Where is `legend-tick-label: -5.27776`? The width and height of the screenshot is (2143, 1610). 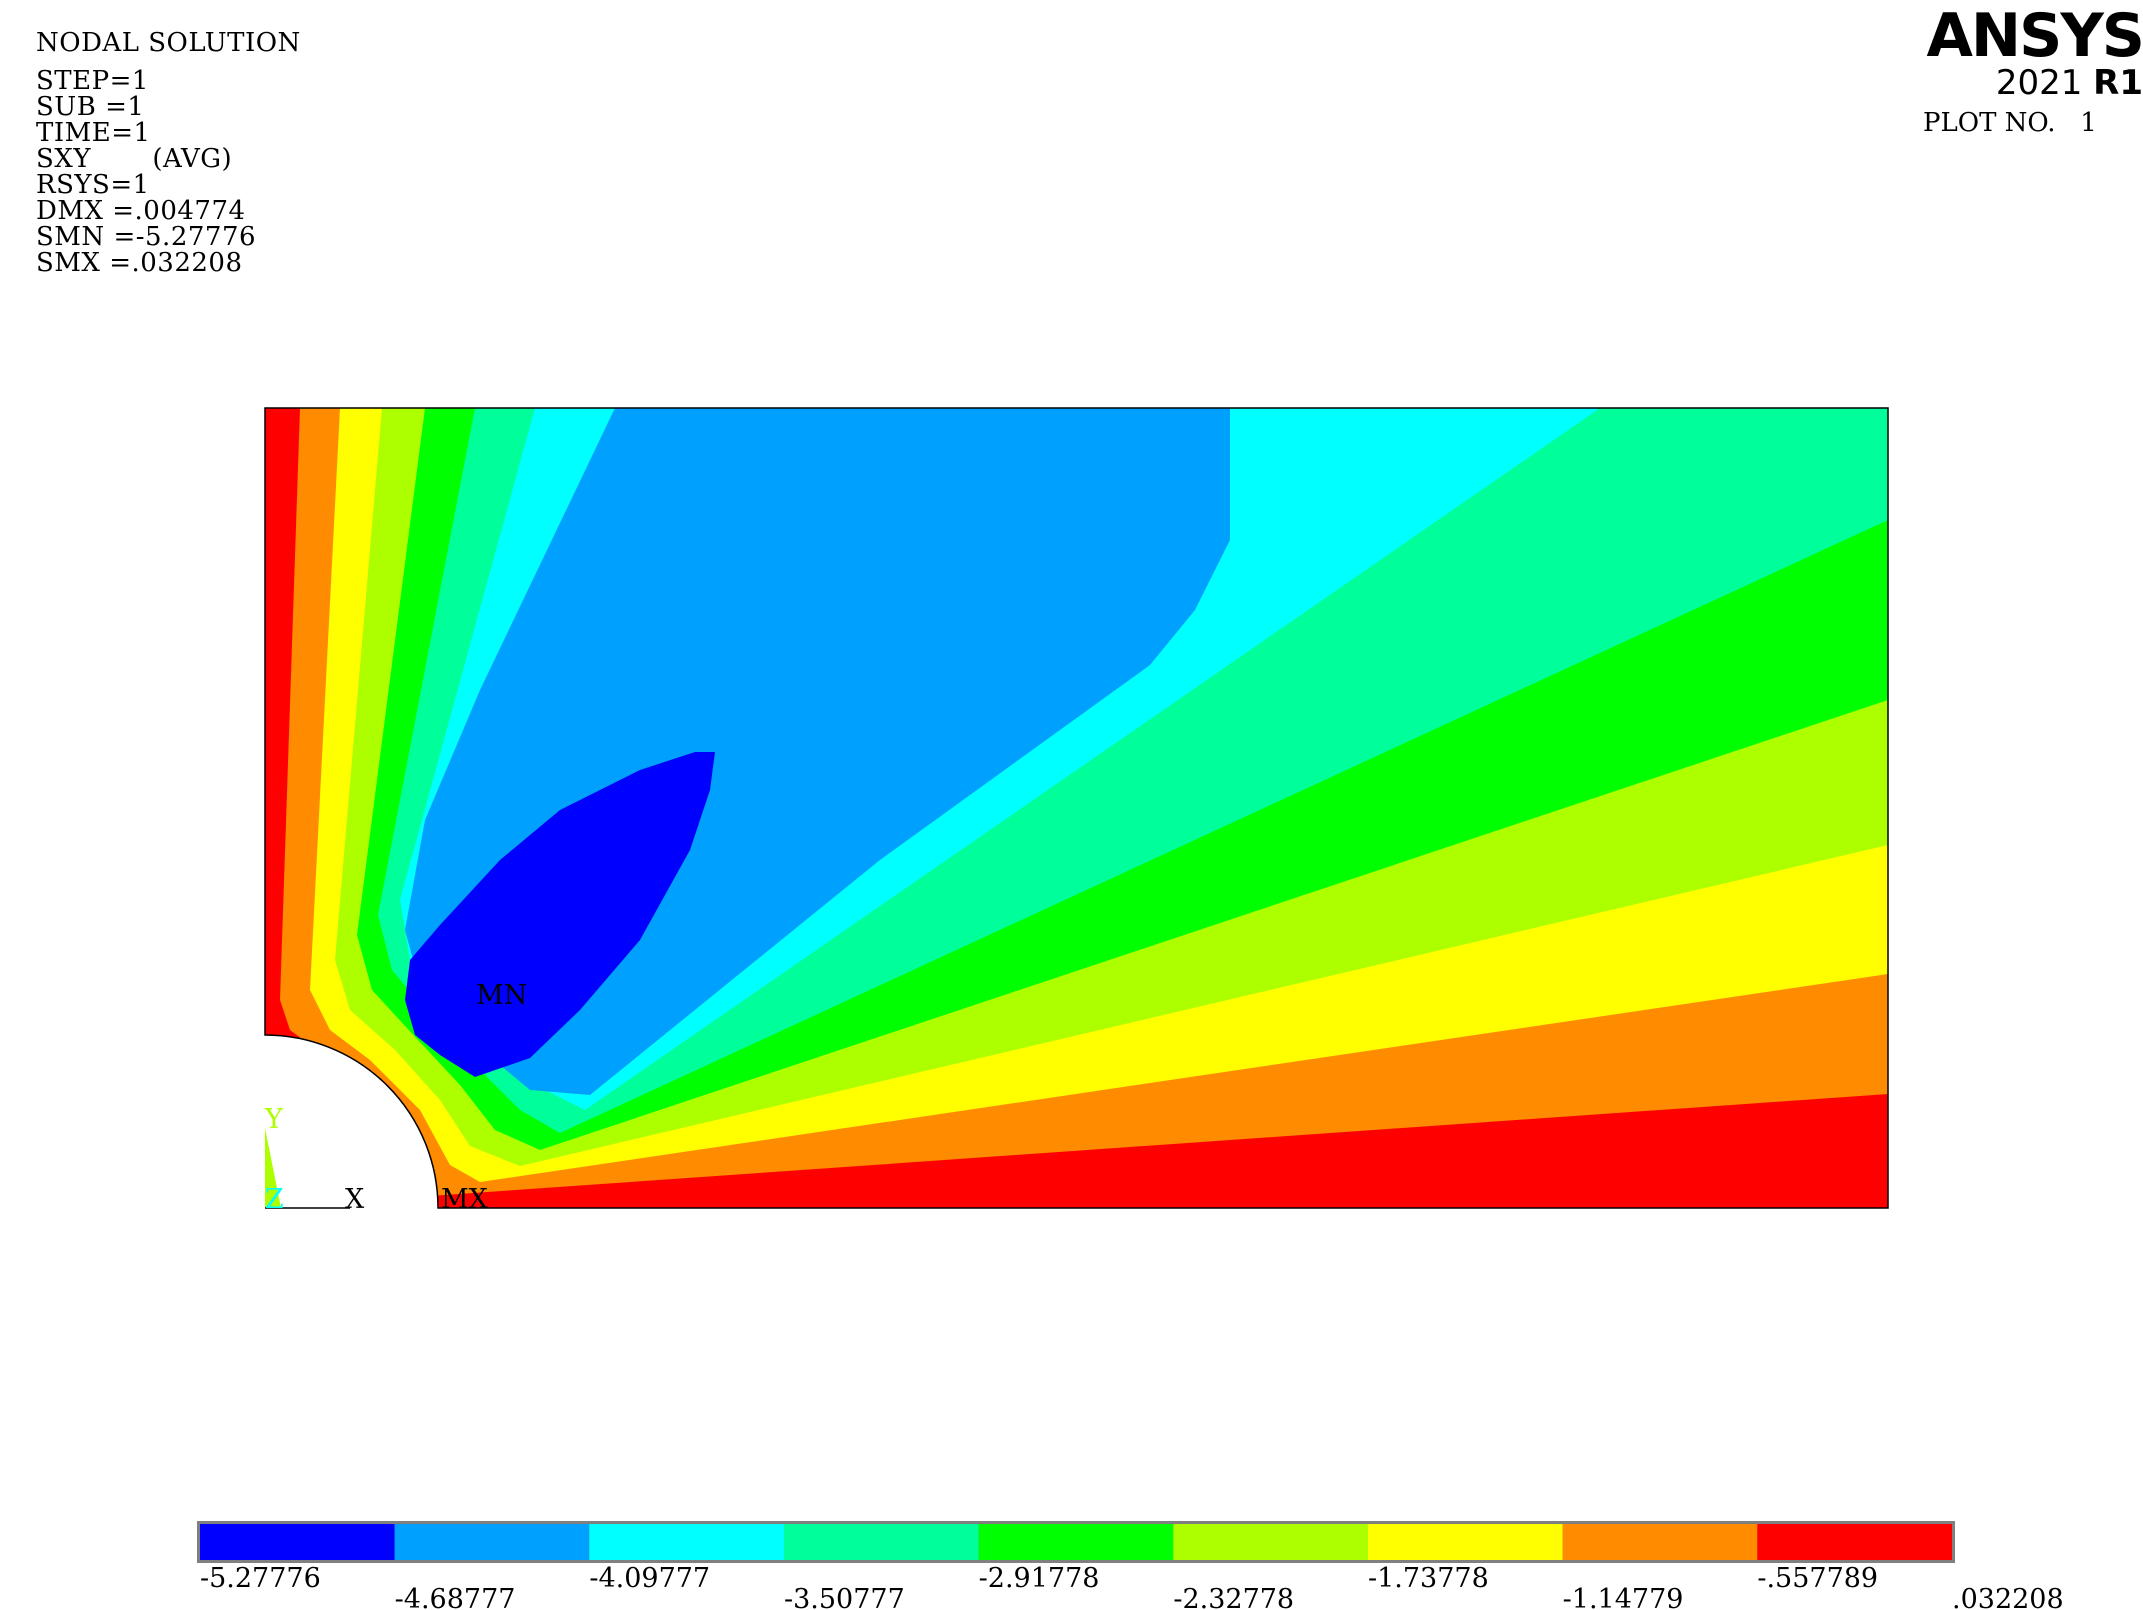
legend-tick-label: -5.27776 is located at coordinates (260, 1578).